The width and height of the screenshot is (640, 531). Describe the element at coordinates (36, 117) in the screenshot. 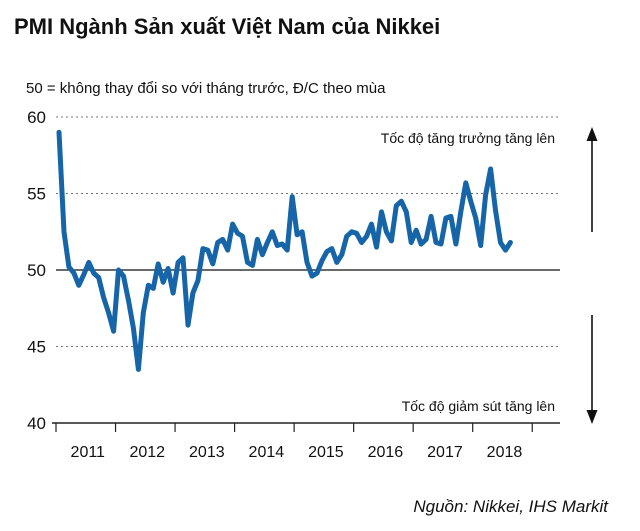

I see `y-tick-60: 60` at that location.